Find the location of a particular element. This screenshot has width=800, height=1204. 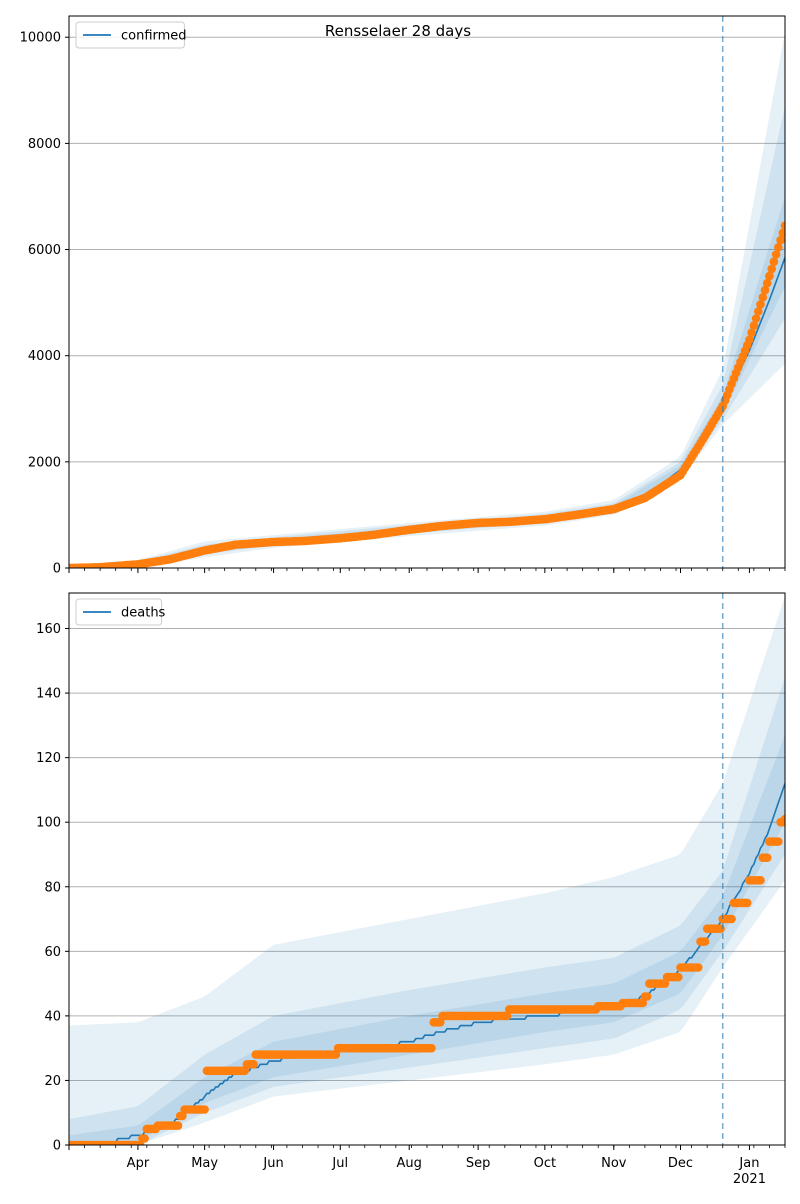

y-tick-label: 6000 is located at coordinates (44, 250).